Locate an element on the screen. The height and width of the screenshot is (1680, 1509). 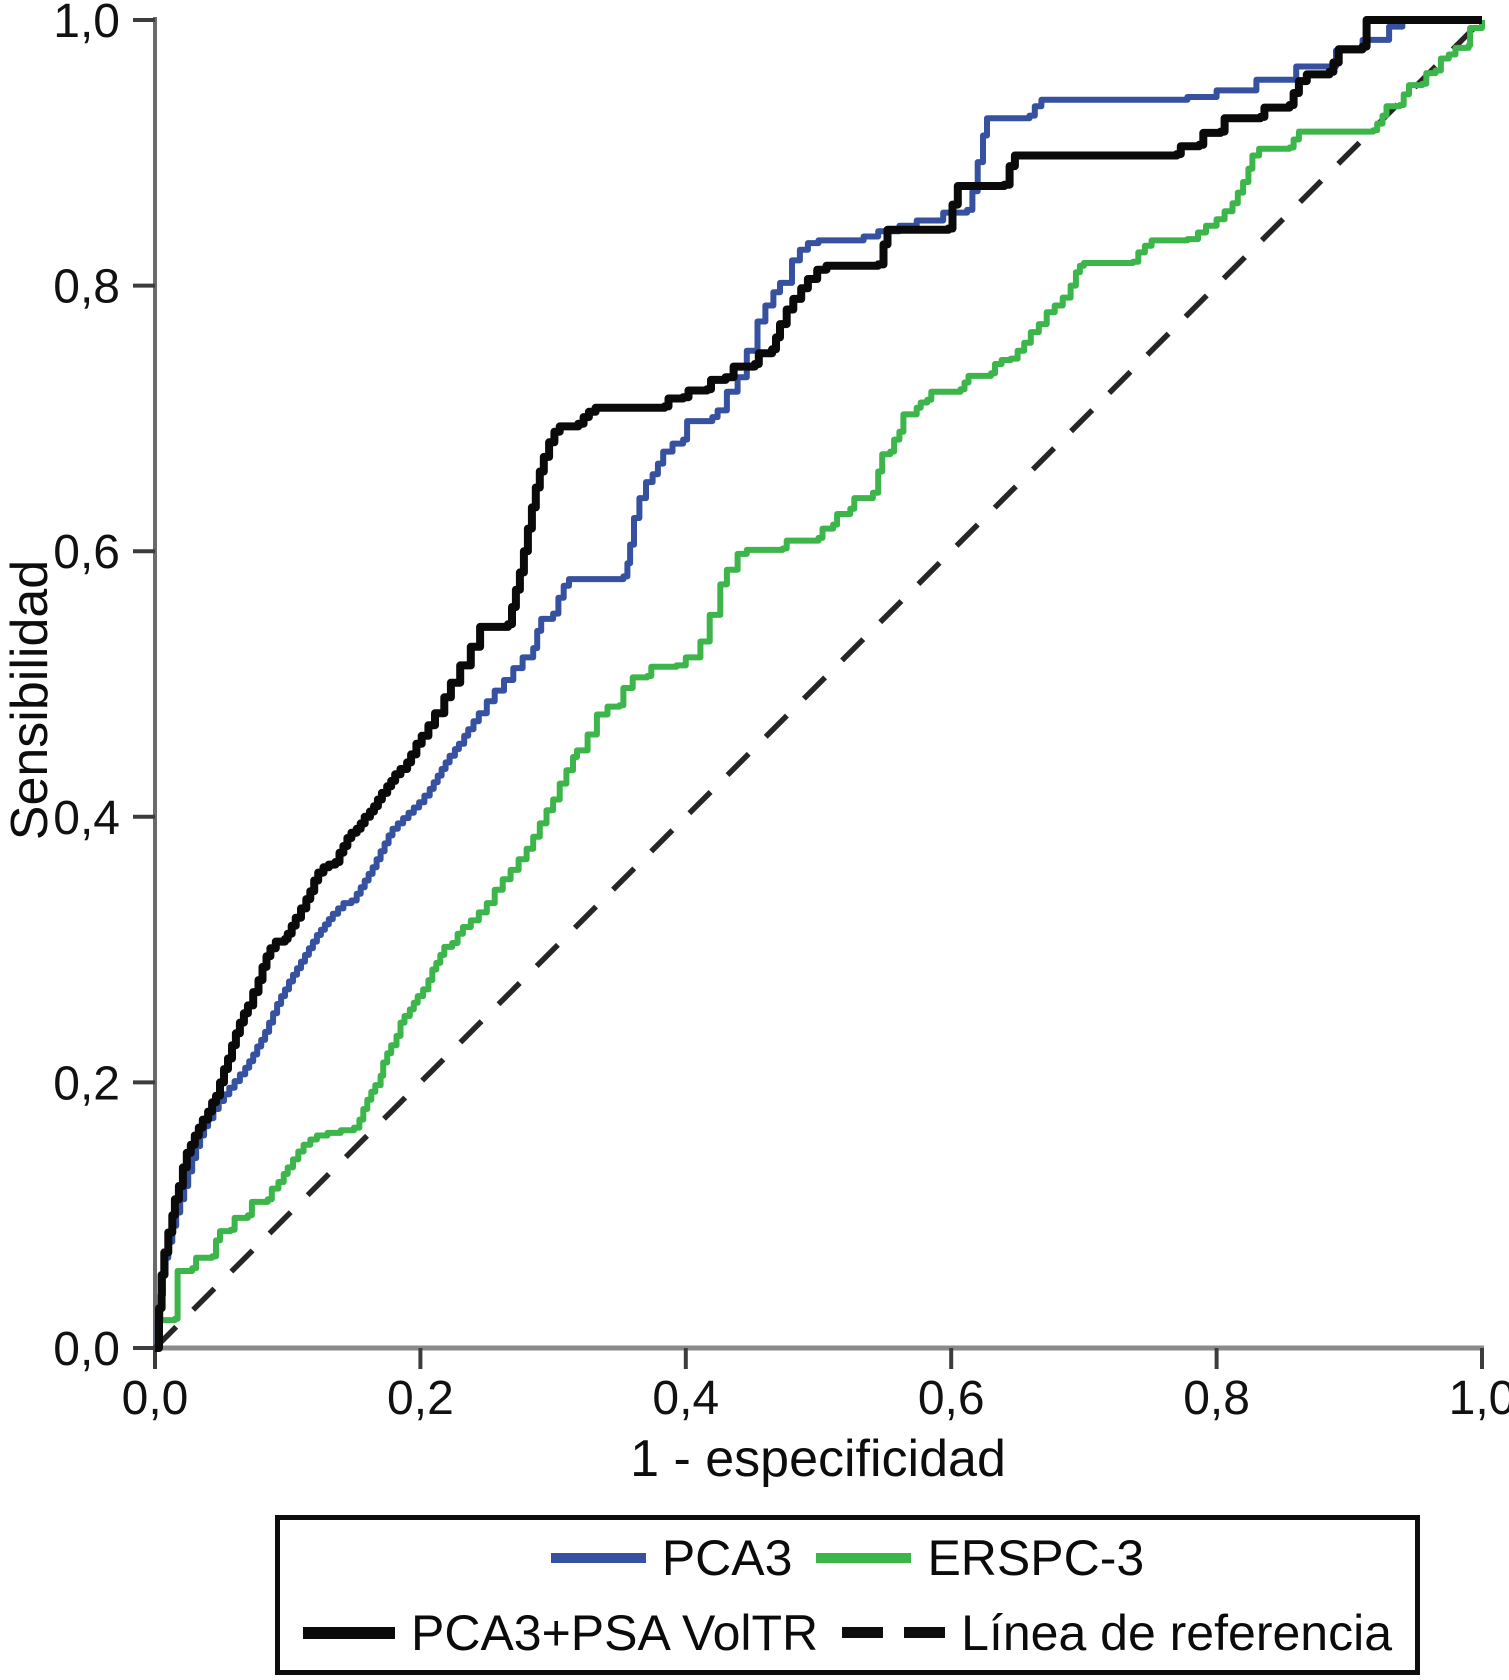
legend-label-pca3-psa-voltr: PCA3+PSA VolTR is located at coordinates (614, 1632).